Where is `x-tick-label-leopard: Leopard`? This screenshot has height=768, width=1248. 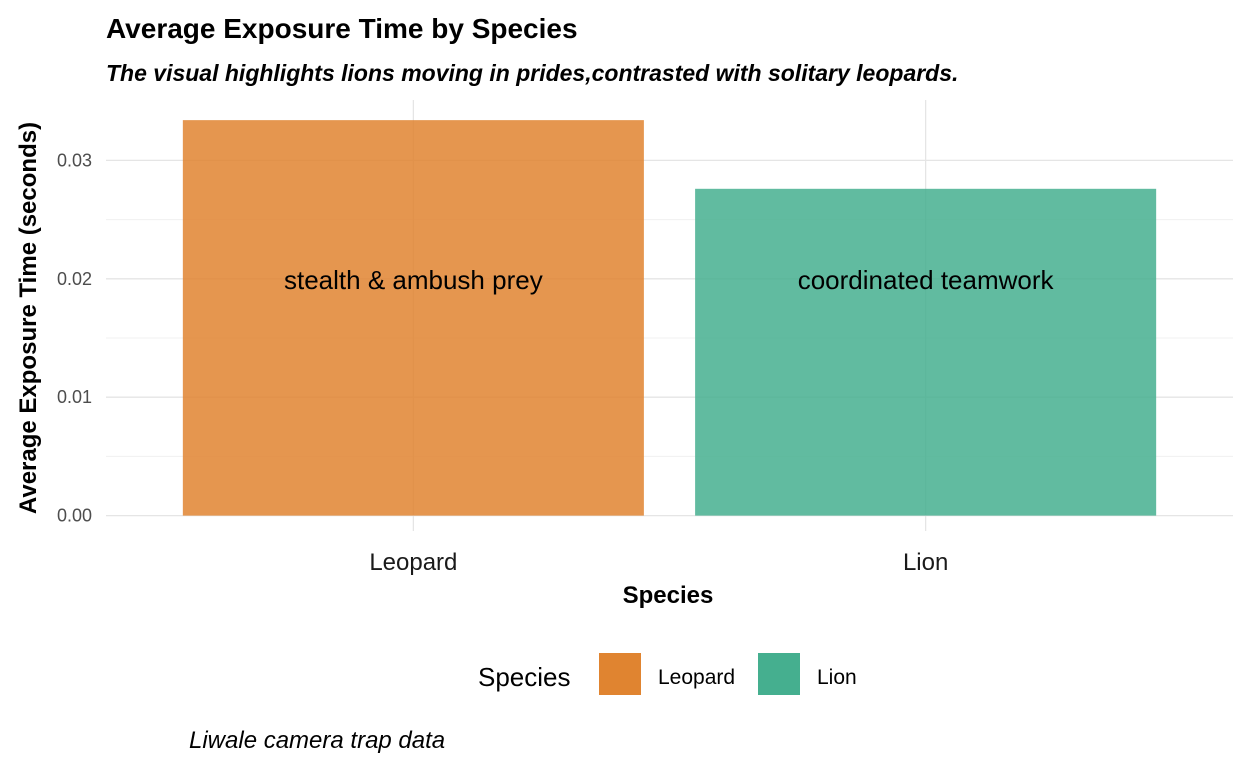
x-tick-label-leopard: Leopard is located at coordinates (413, 562).